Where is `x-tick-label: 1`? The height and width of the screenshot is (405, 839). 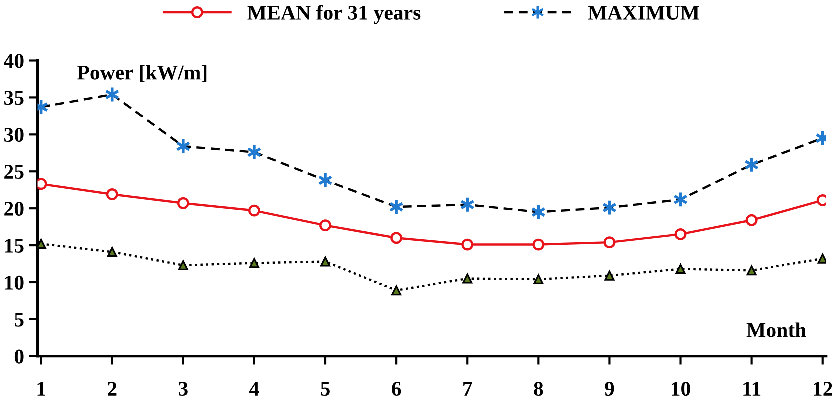
x-tick-label: 1 is located at coordinates (42, 389).